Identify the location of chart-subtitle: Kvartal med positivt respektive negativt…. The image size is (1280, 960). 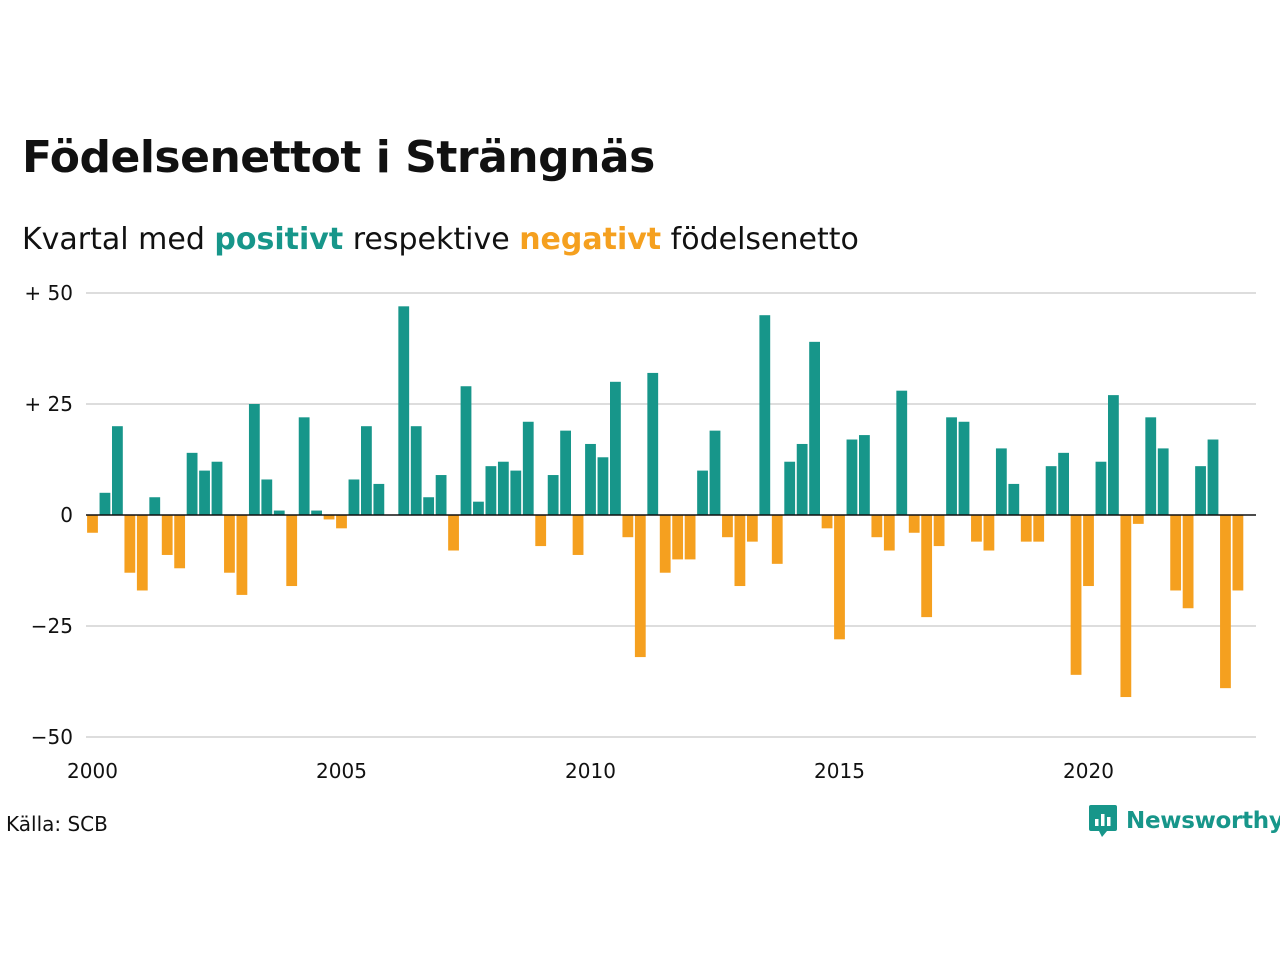
(440, 239).